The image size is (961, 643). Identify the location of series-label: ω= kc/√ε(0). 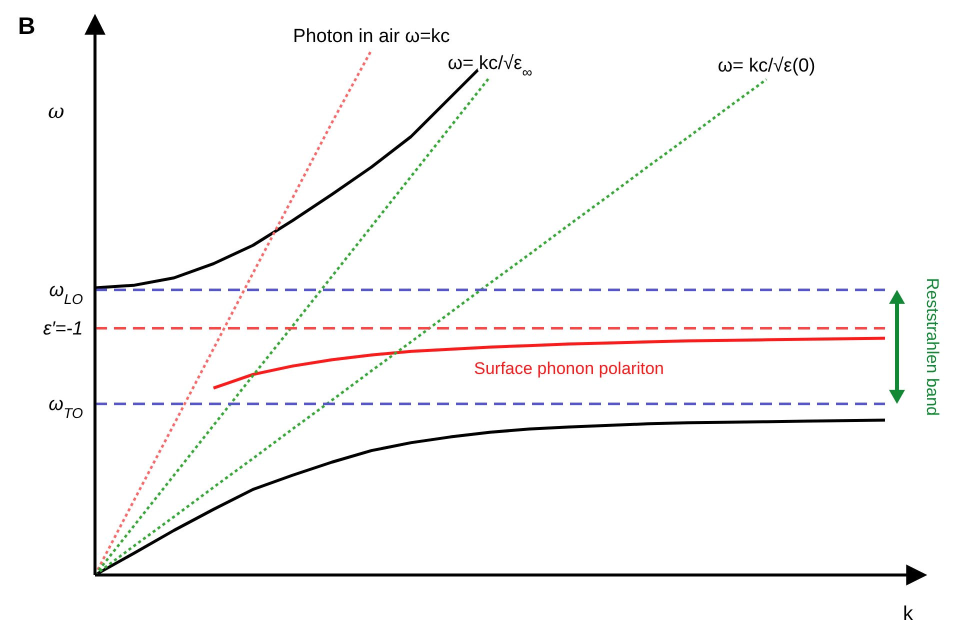
(767, 65).